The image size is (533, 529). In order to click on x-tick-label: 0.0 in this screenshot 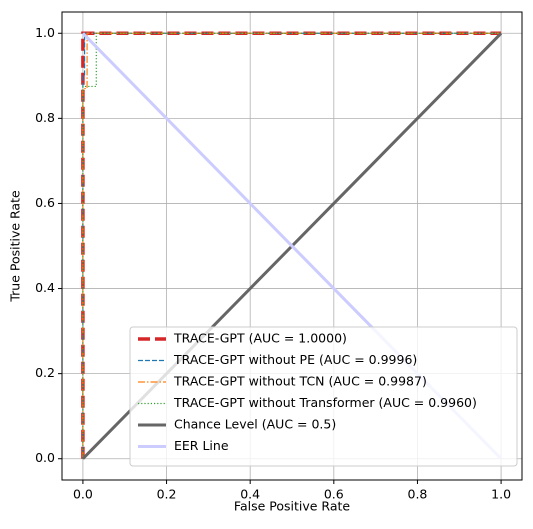, I will do `click(83, 494)`.